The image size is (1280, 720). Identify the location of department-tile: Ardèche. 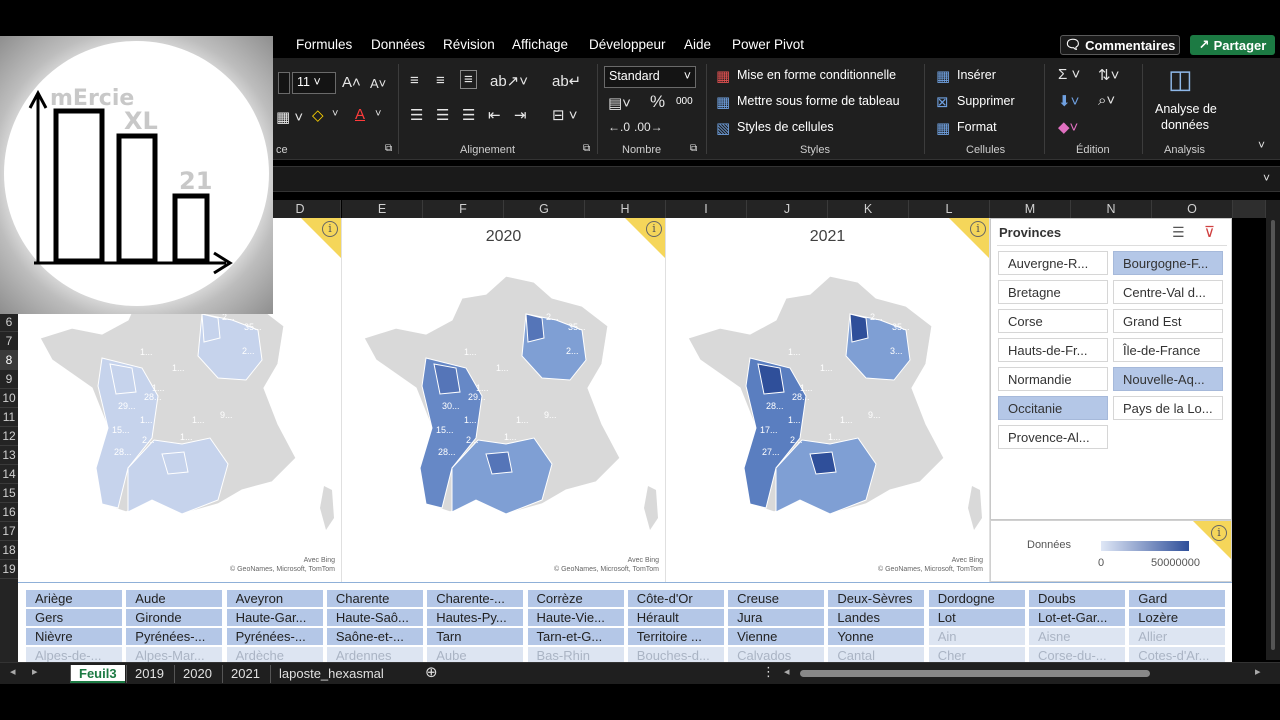
(274, 655).